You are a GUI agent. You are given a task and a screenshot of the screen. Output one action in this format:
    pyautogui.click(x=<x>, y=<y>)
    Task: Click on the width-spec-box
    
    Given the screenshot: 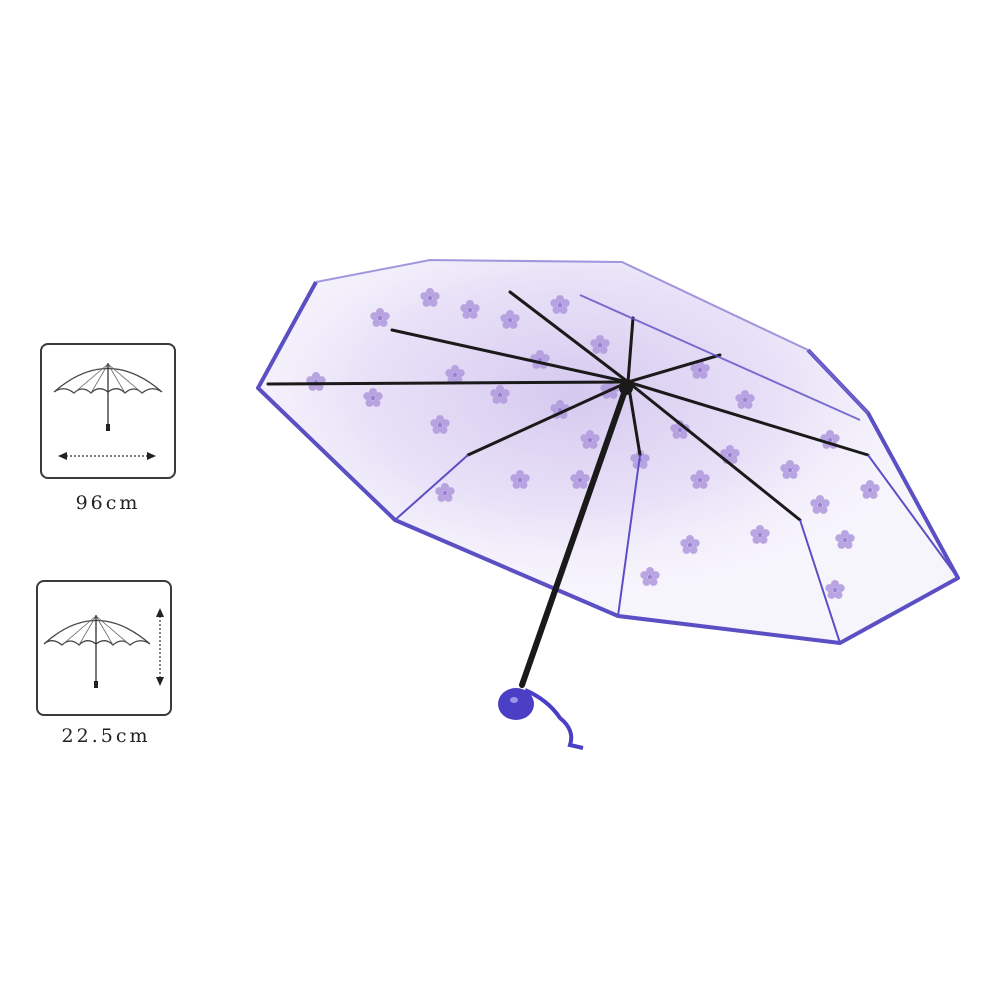 What is the action you would take?
    pyautogui.click(x=108, y=411)
    